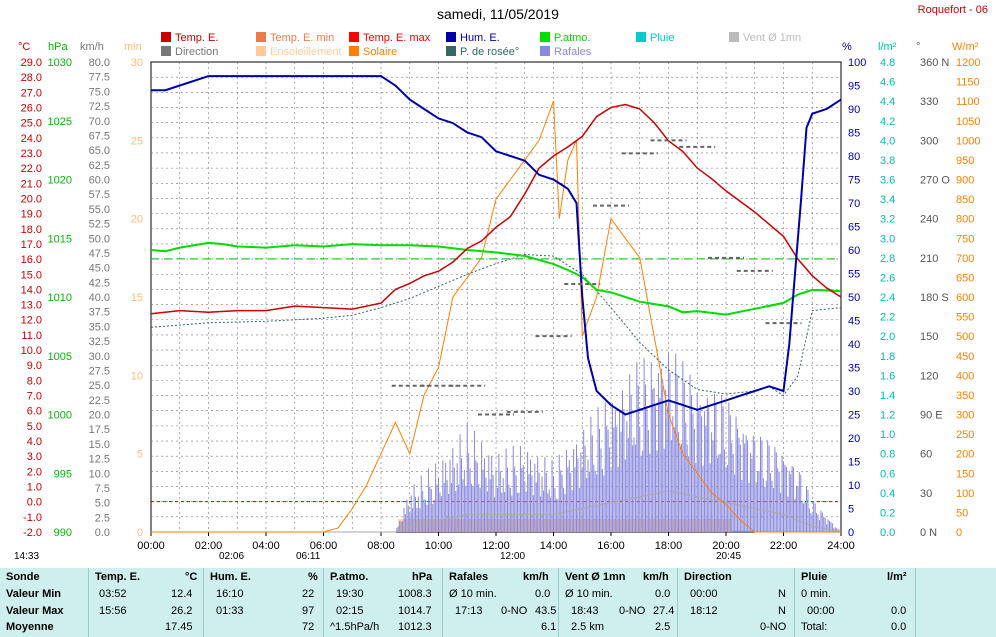 The image size is (996, 637). What do you see at coordinates (854, 463) in the screenshot?
I see `hum-tick-label: 15` at bounding box center [854, 463].